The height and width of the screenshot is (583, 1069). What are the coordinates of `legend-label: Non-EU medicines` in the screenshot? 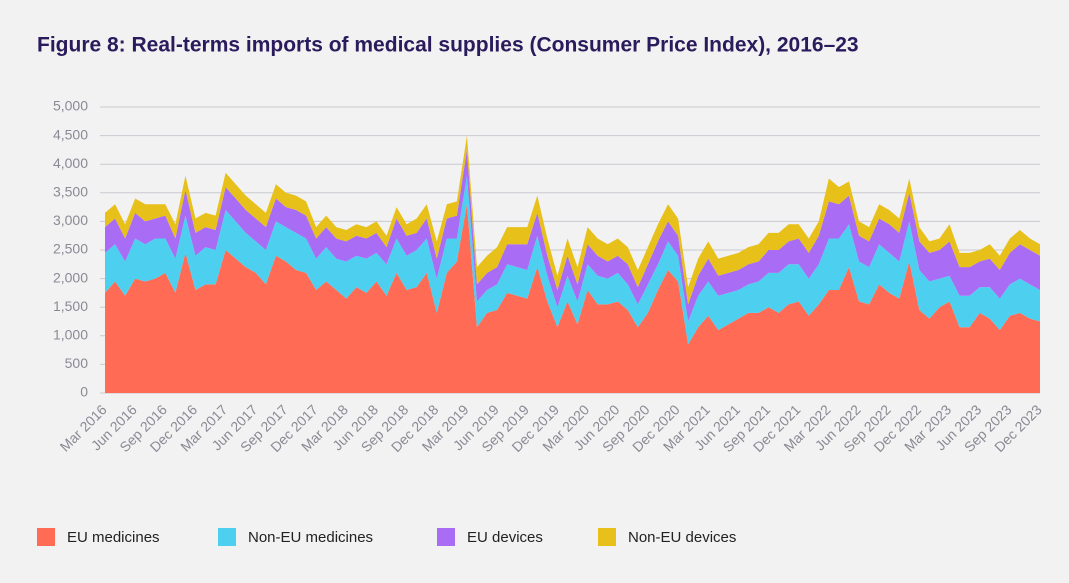 It's located at (310, 537).